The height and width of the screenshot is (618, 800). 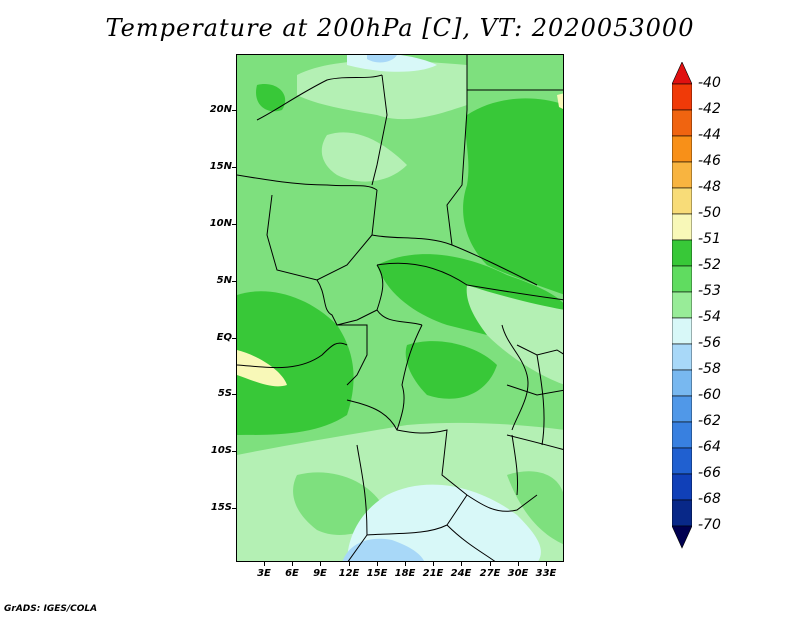 What do you see at coordinates (709, 395) in the screenshot?
I see `colorbar-label: -60` at bounding box center [709, 395].